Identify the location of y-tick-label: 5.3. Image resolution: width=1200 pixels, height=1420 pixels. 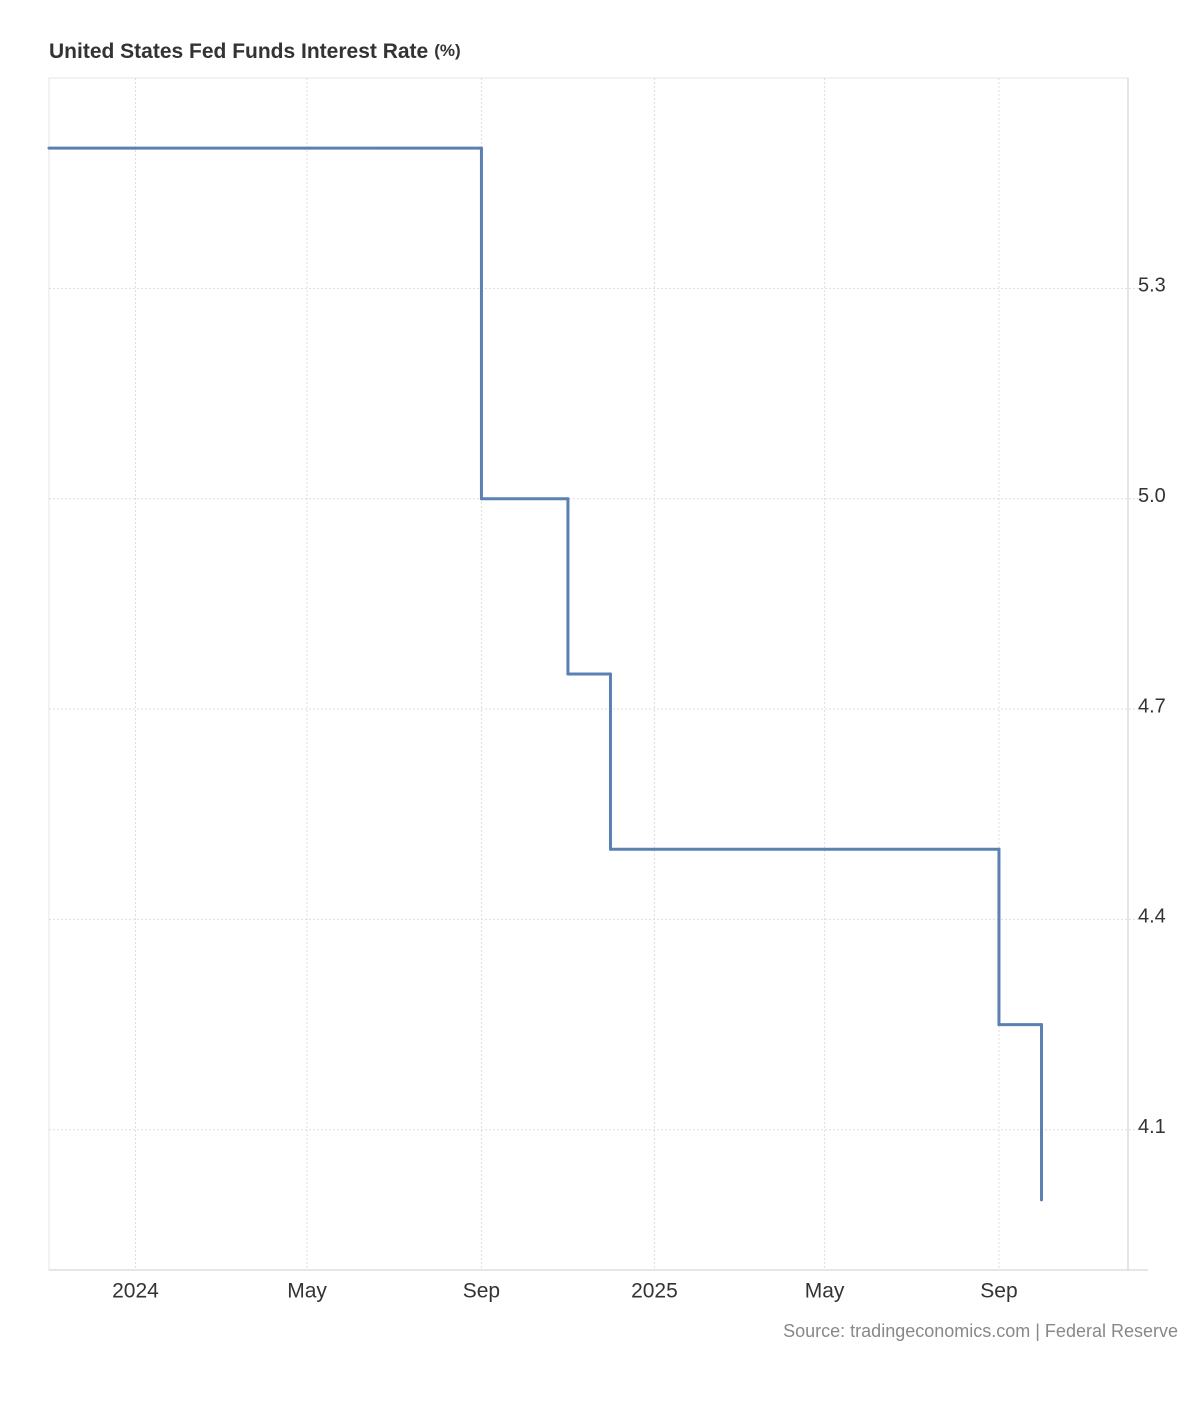
(1152, 286).